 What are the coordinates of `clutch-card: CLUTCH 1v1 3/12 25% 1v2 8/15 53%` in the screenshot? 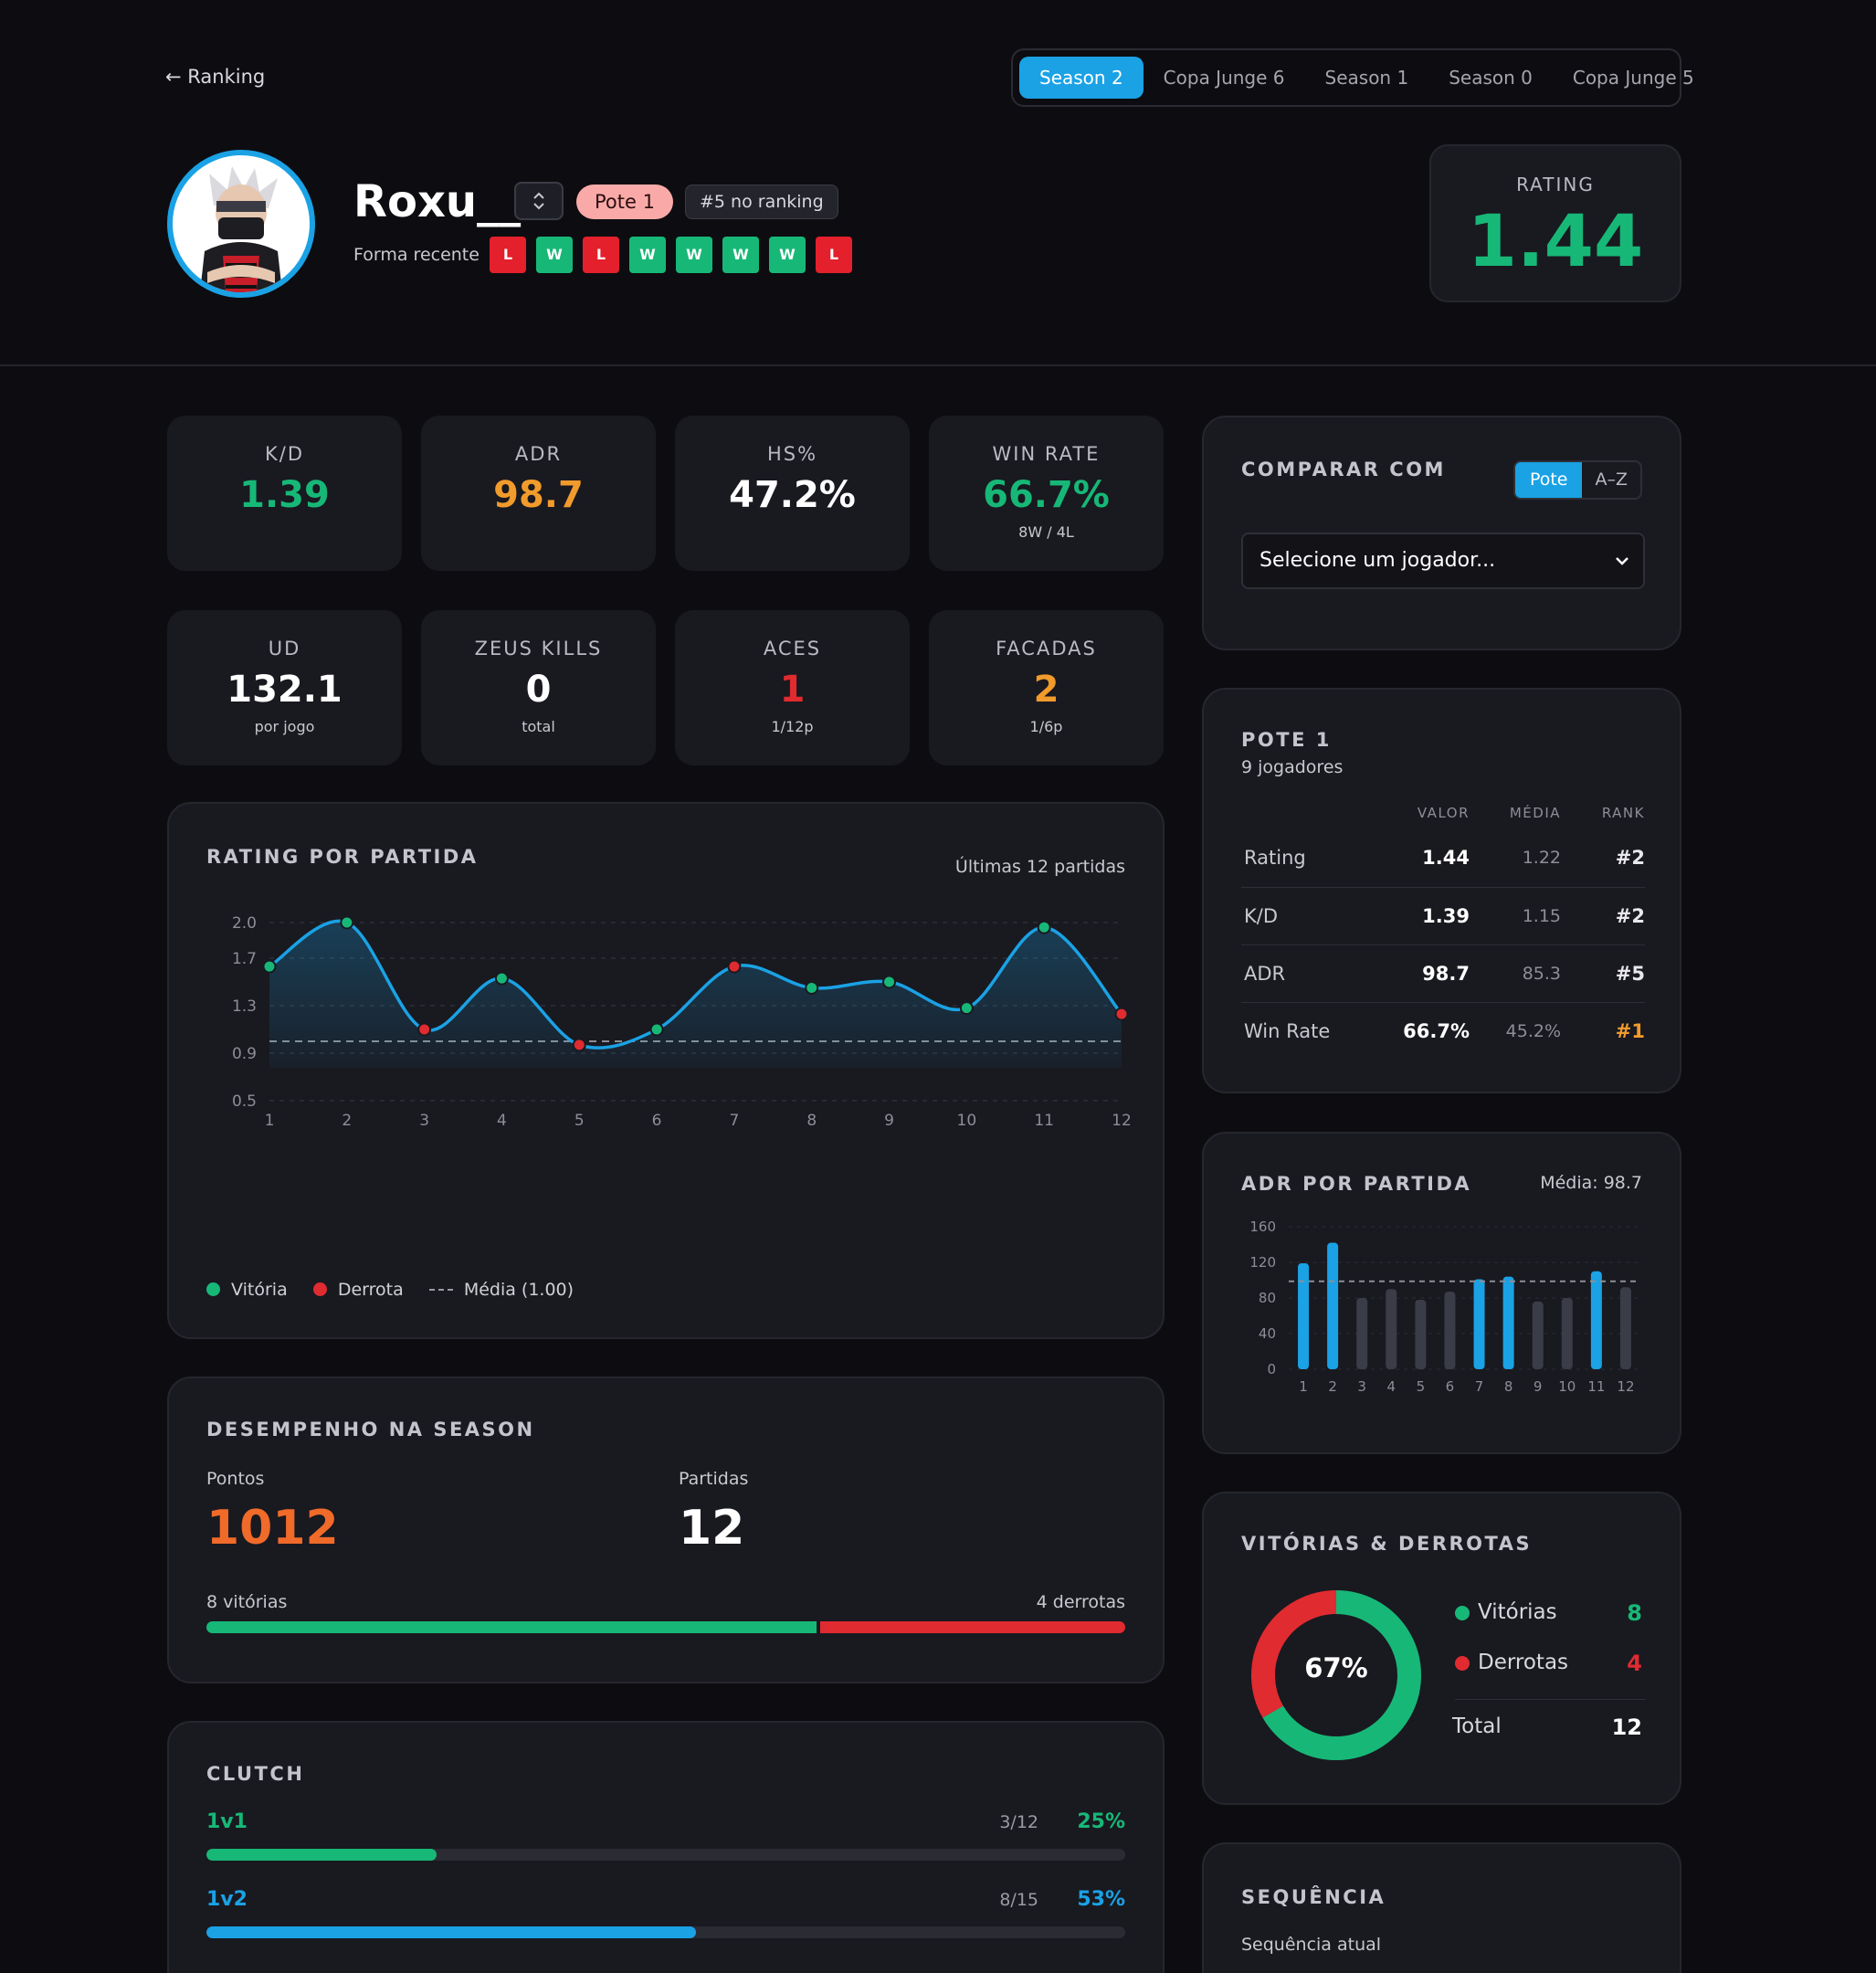 It's located at (666, 1847).